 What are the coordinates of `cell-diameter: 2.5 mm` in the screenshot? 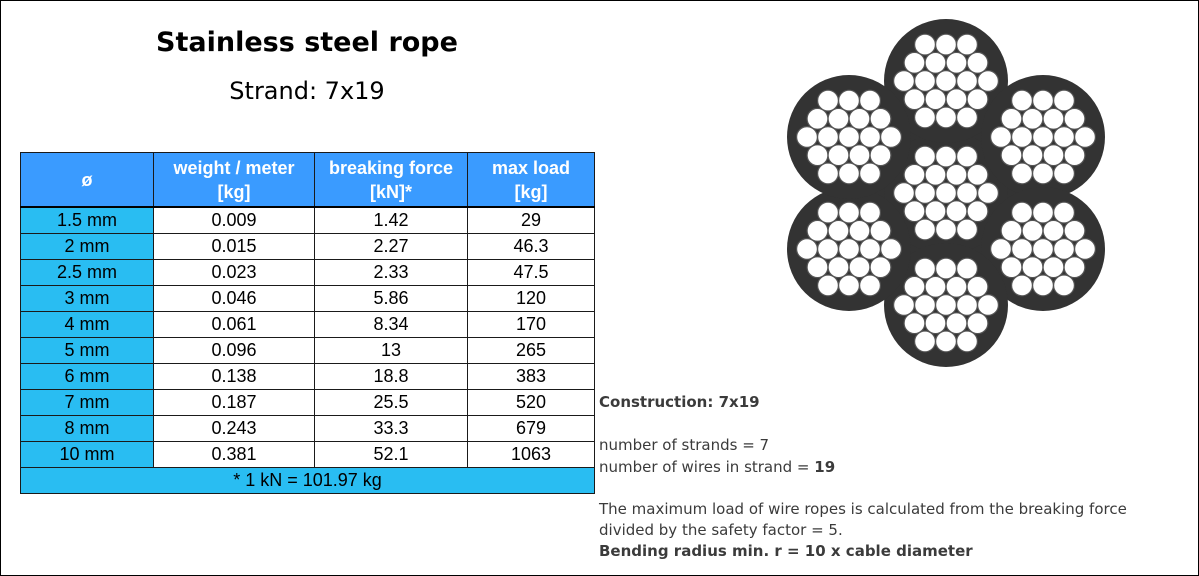 It's located at (87, 272).